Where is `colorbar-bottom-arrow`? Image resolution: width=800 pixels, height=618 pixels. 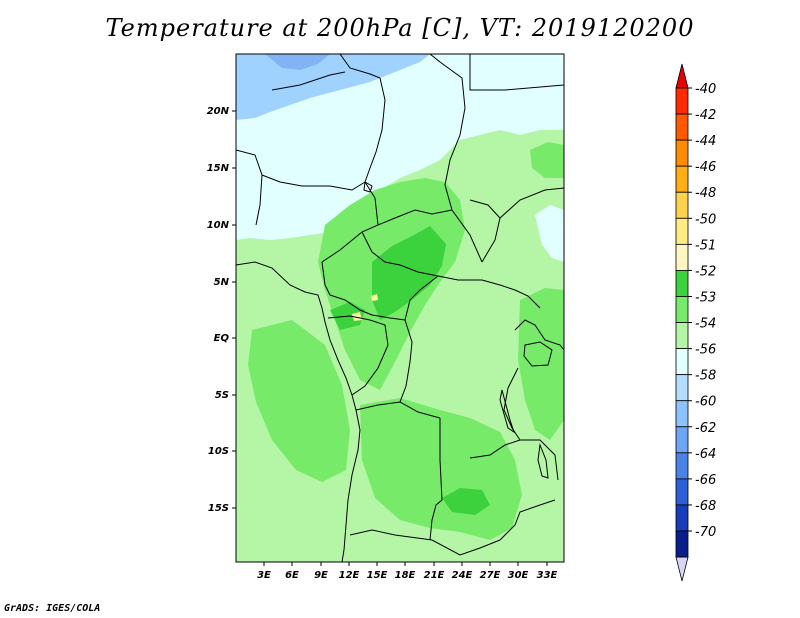 colorbar-bottom-arrow is located at coordinates (682, 569).